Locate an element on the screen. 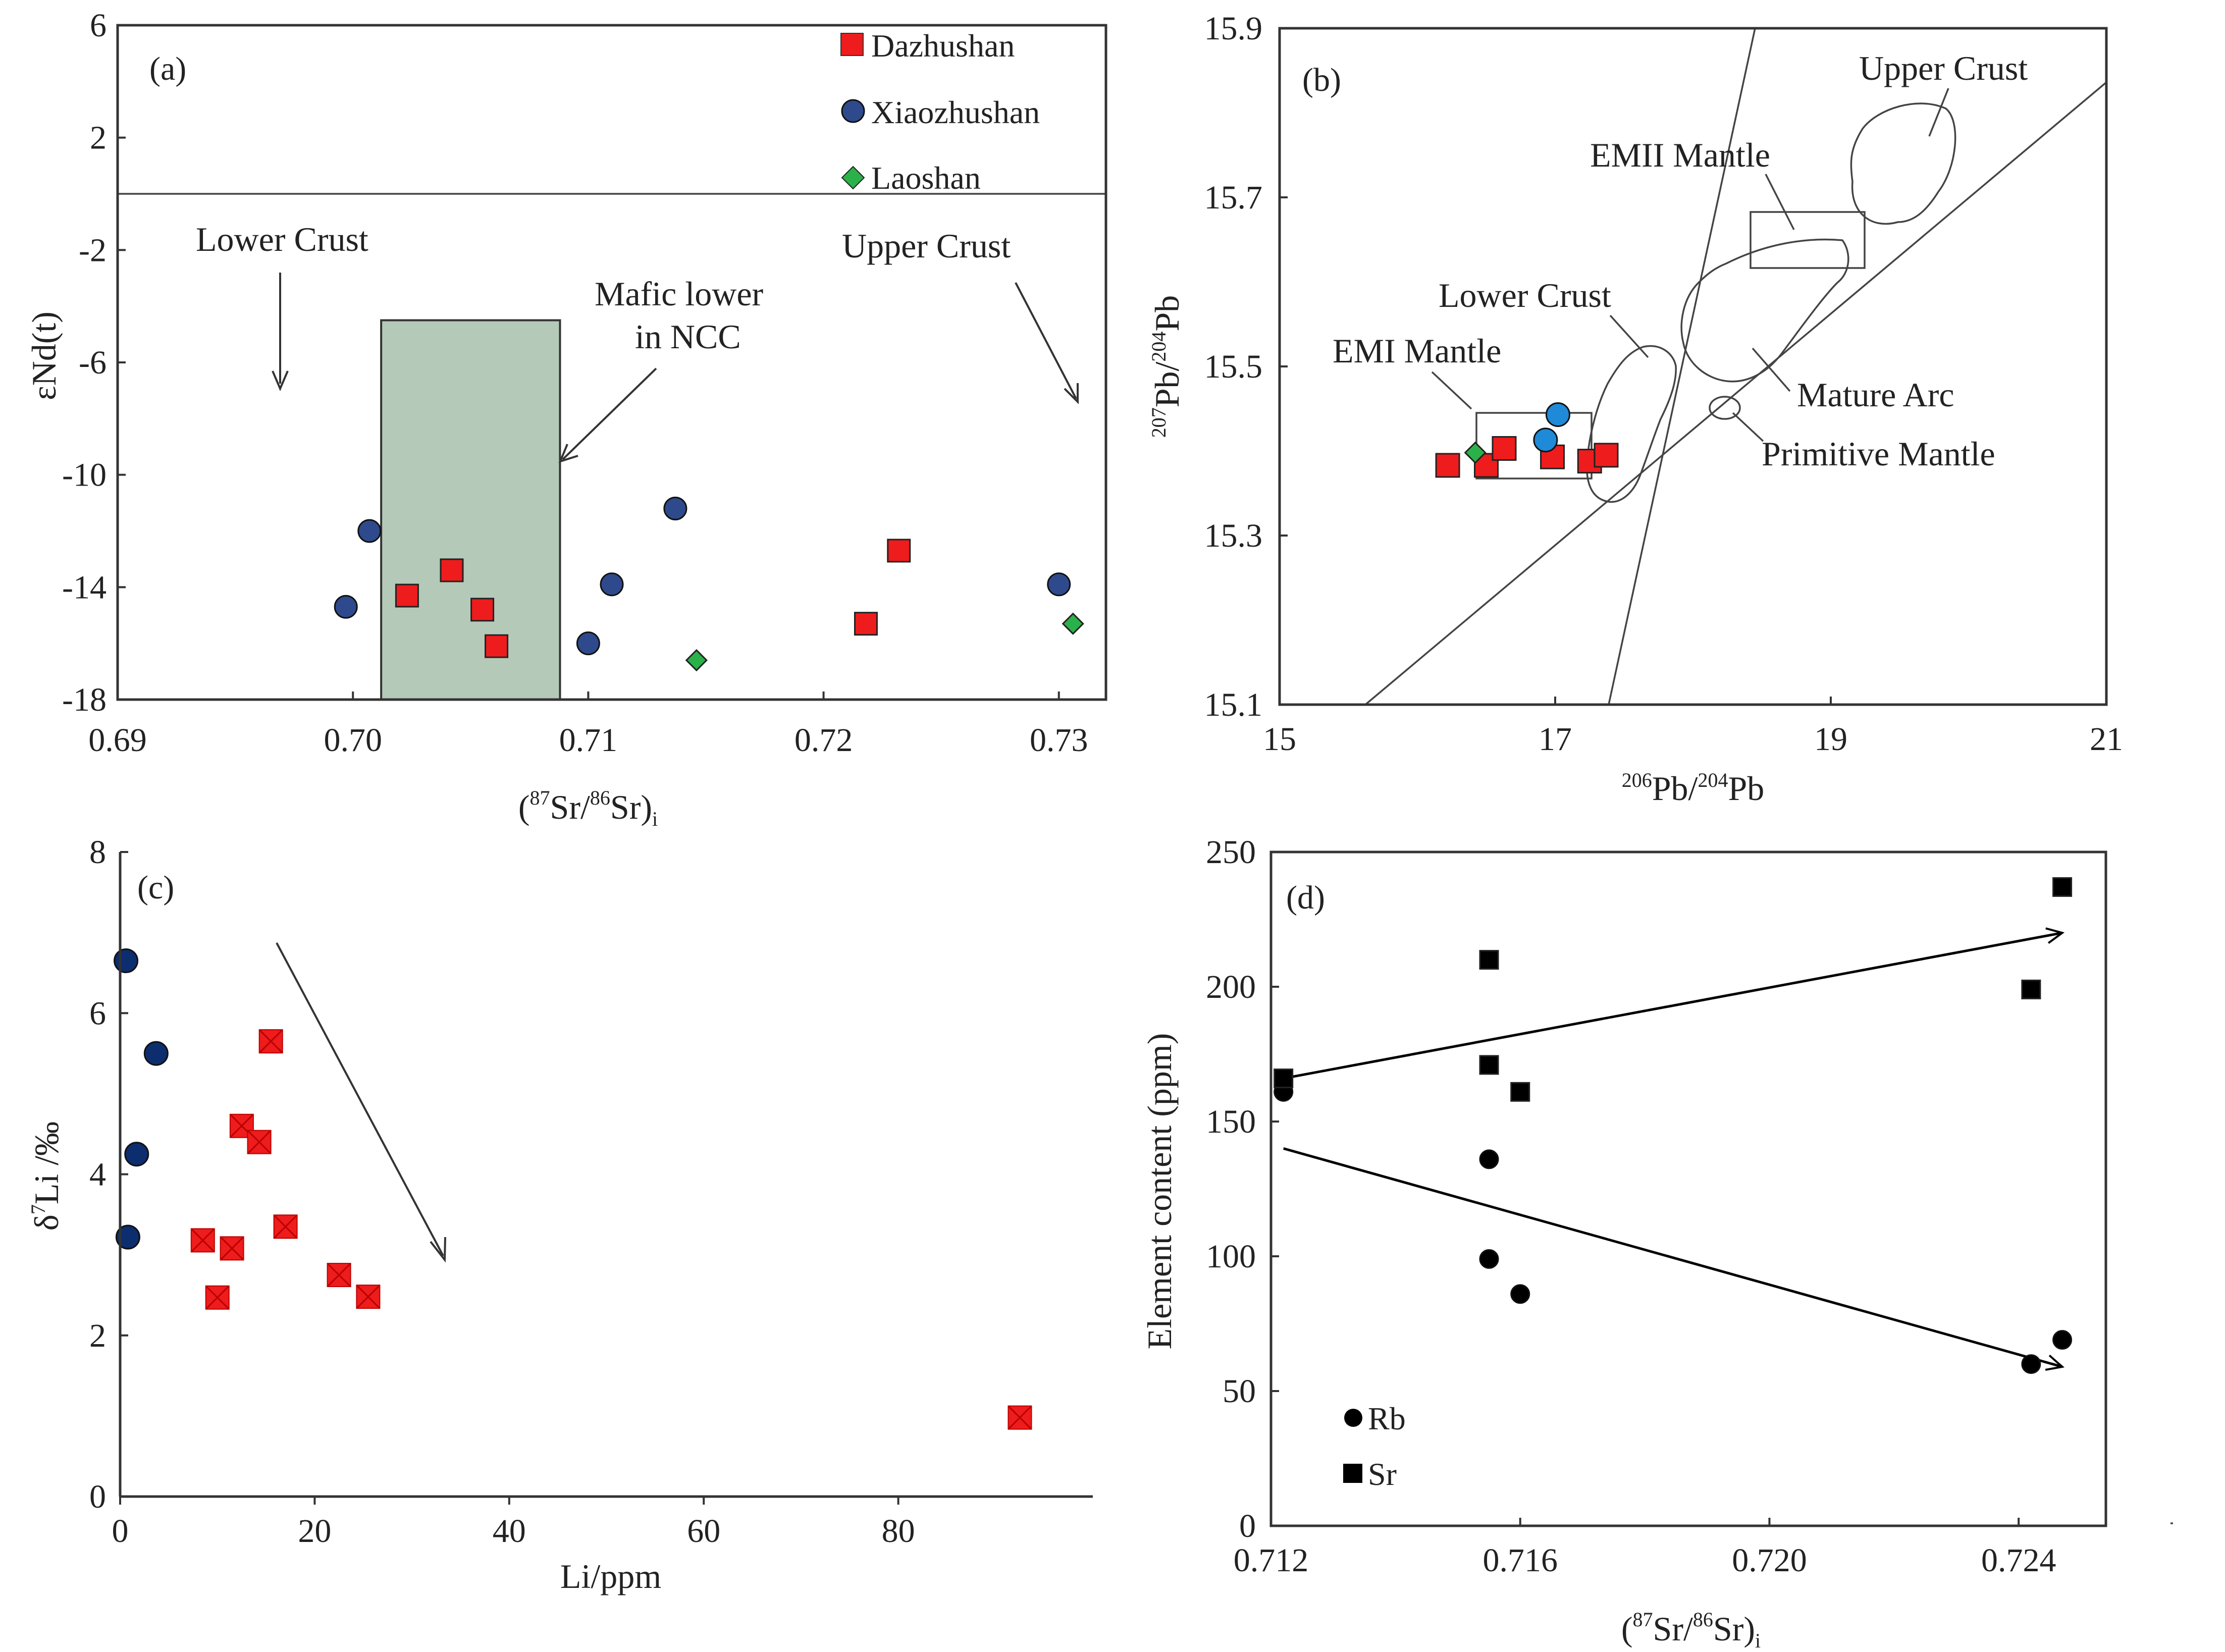 The image size is (2225, 1652). x-tick-label: 19 is located at coordinates (1830, 739).